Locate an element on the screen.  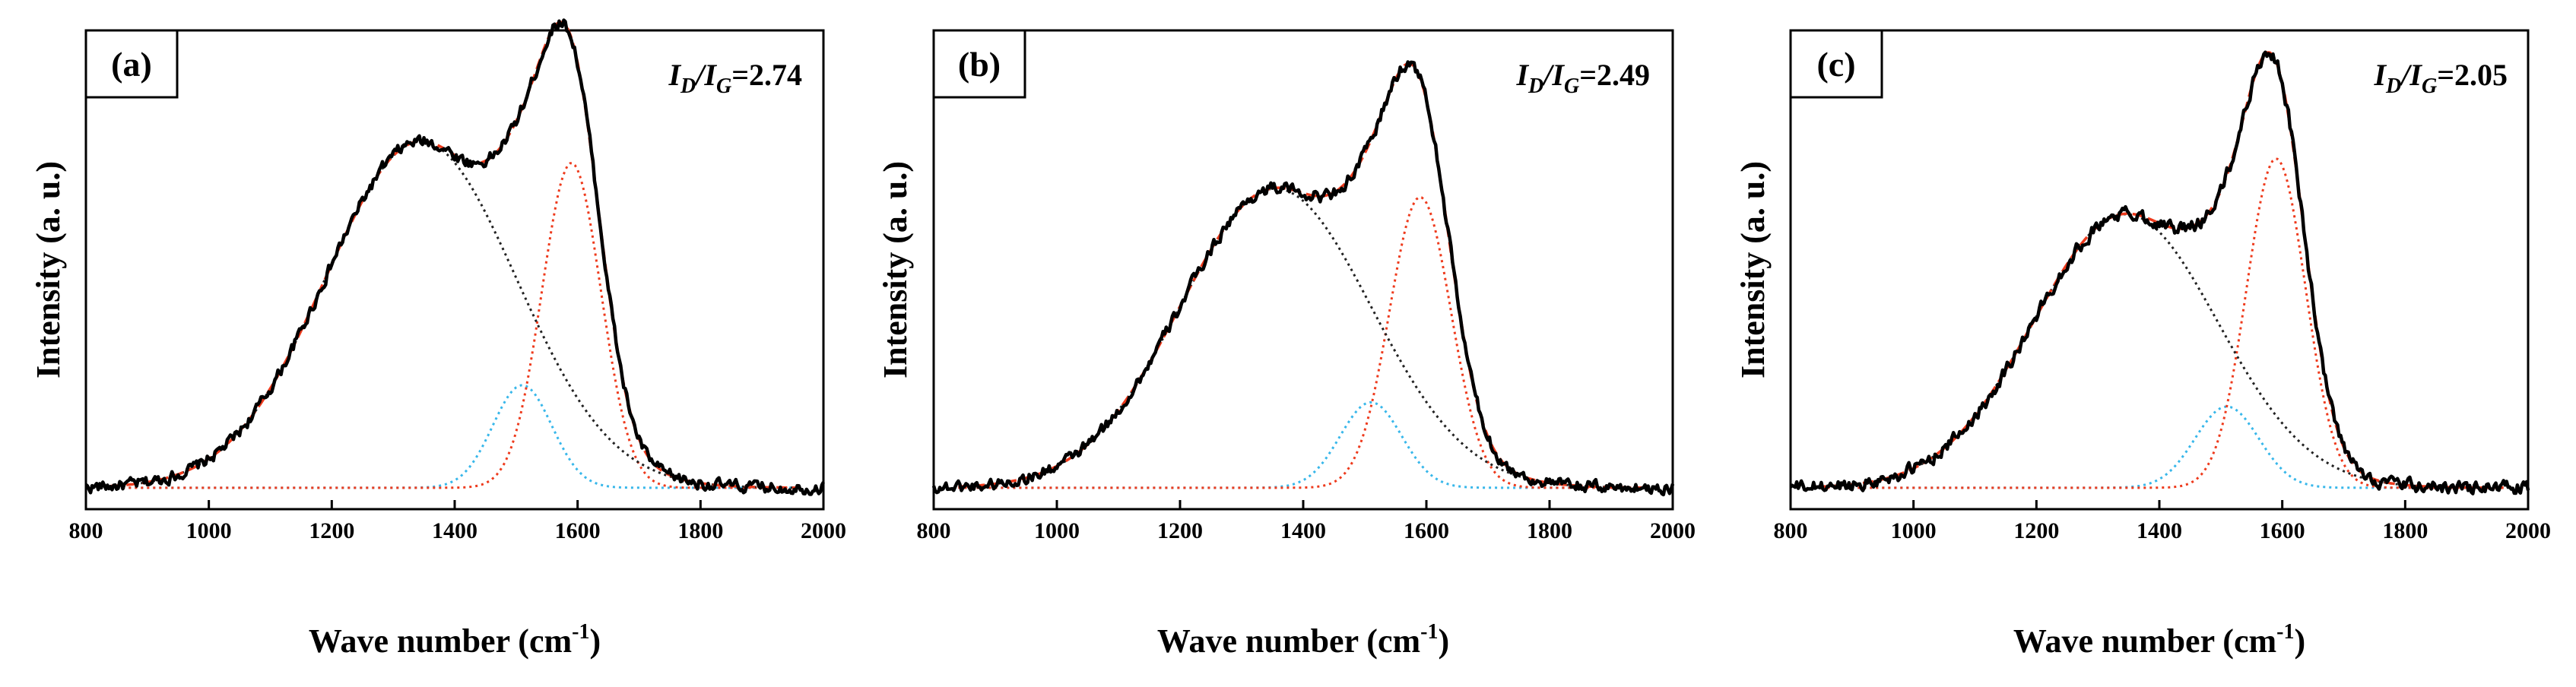
panel-label: (b) is located at coordinates (980, 65).